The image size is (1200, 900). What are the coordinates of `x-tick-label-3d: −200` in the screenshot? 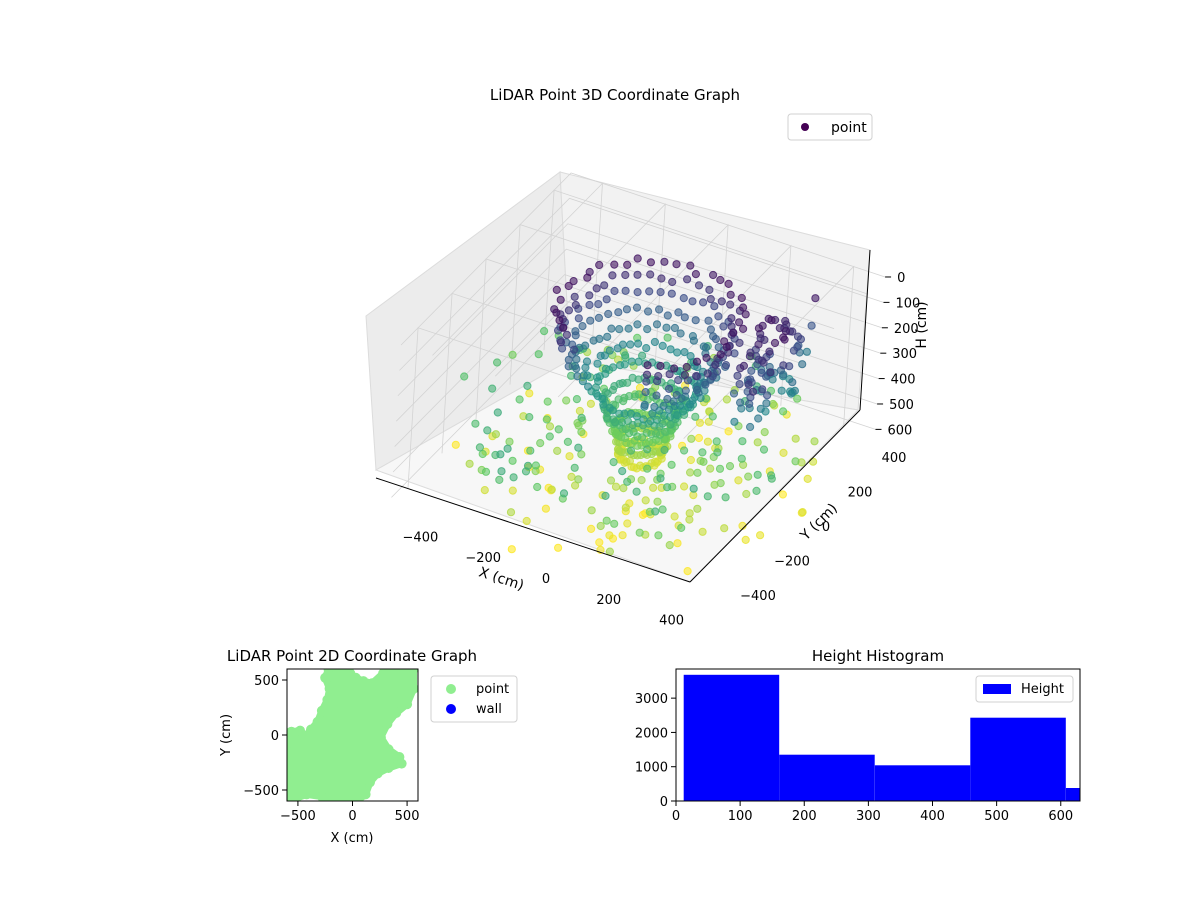 It's located at (483, 558).